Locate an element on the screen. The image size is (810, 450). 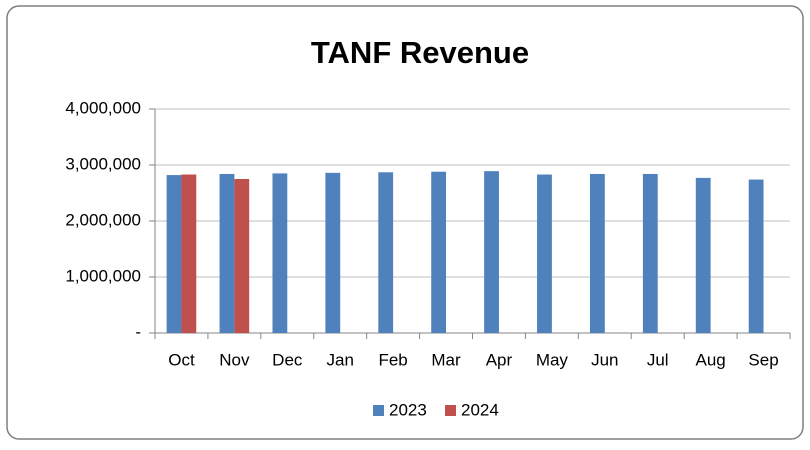
y-tick-label: 2,000,000 is located at coordinates (103, 219).